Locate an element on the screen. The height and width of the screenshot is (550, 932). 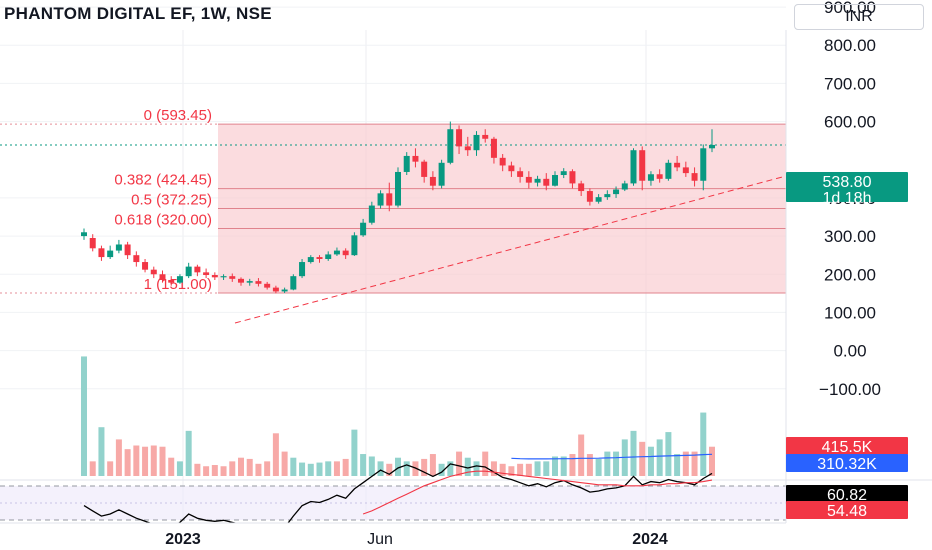
chart-title: PHANTOM DIGITAL EF, 1W, NSE is located at coordinates (138, 13).